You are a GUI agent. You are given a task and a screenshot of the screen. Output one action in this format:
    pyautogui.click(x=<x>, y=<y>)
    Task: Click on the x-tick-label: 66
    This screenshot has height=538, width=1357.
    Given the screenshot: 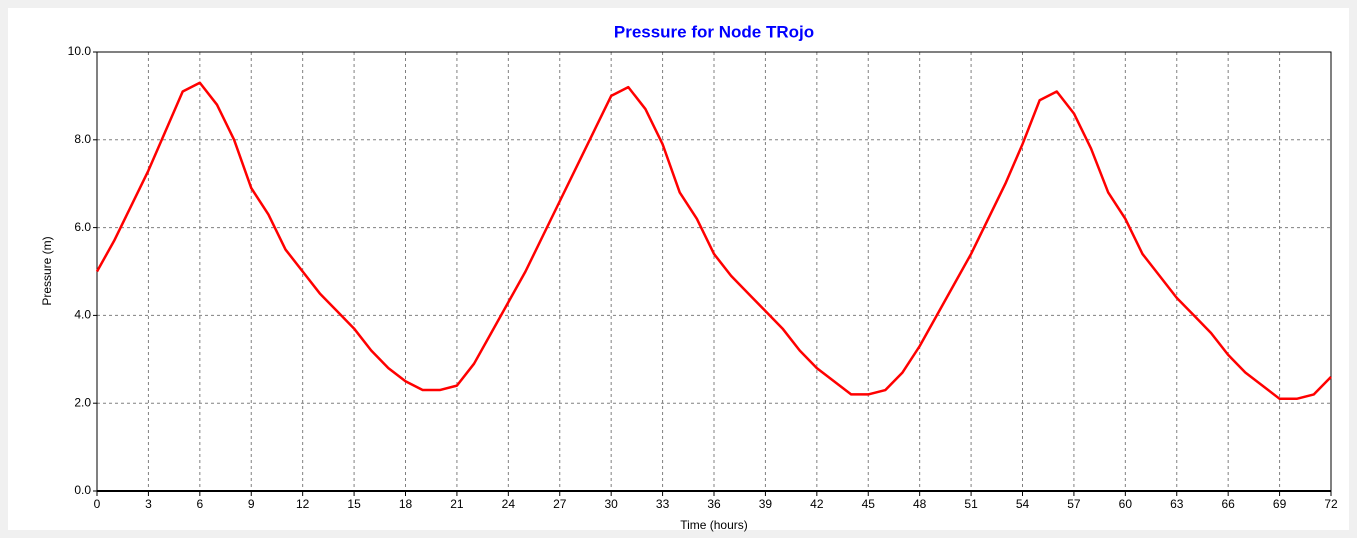 What is the action you would take?
    pyautogui.click(x=1228, y=504)
    